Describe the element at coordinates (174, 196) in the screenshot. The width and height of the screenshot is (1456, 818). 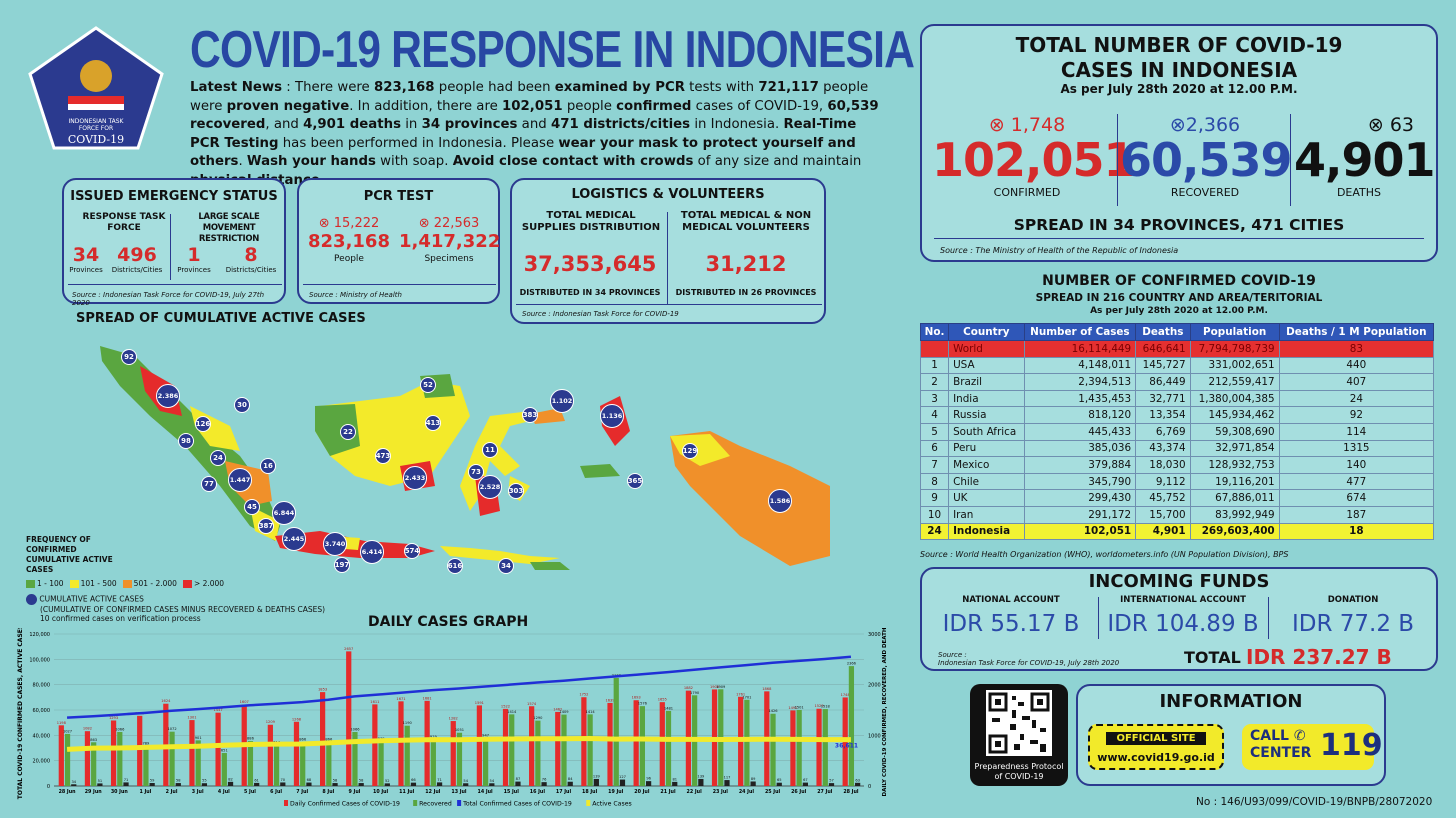
I see `emergency-title: ISSUED EMERGENCY STATUS` at that location.